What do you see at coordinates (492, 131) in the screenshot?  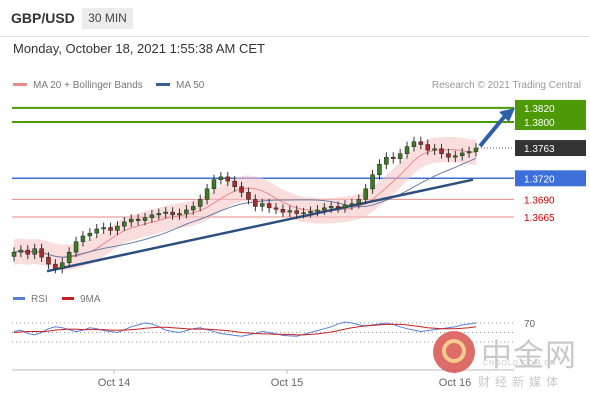 I see `forecast-arrow-shaft` at bounding box center [492, 131].